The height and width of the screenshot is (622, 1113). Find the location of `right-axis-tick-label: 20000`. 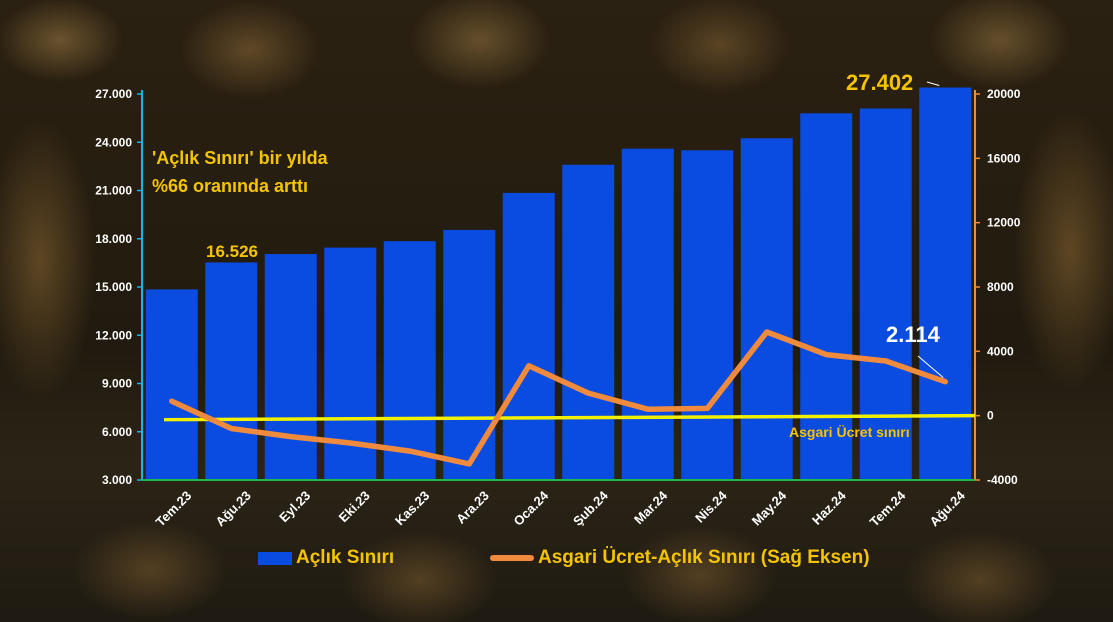

right-axis-tick-label: 20000 is located at coordinates (1004, 94).